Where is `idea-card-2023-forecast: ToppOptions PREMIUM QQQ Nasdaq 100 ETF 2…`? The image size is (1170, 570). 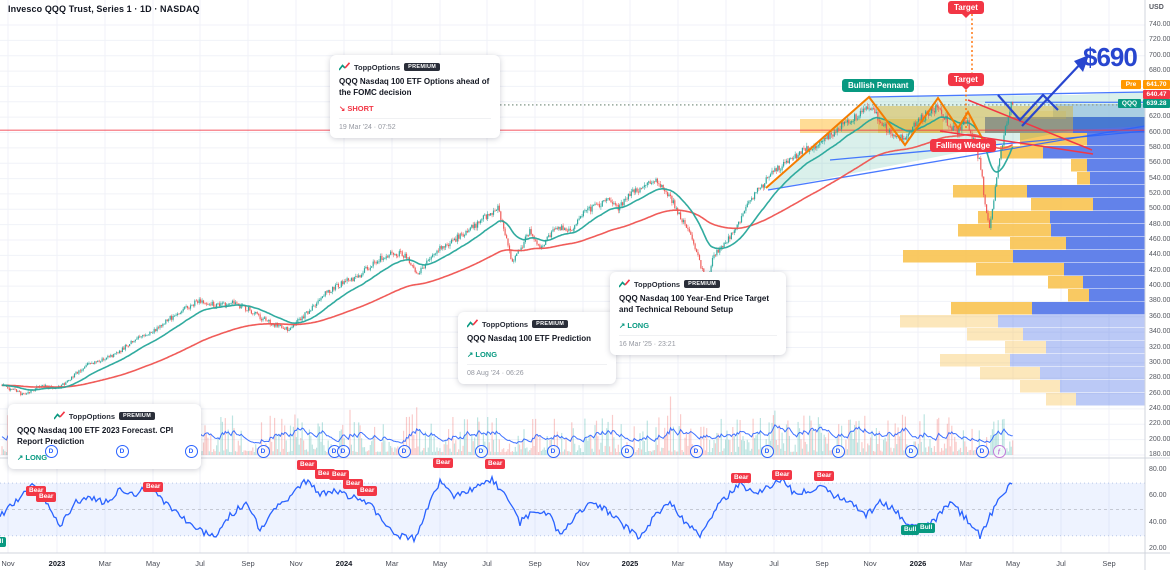 idea-card-2023-forecast: ToppOptions PREMIUM QQQ Nasdaq 100 ETF 2… is located at coordinates (104, 436).